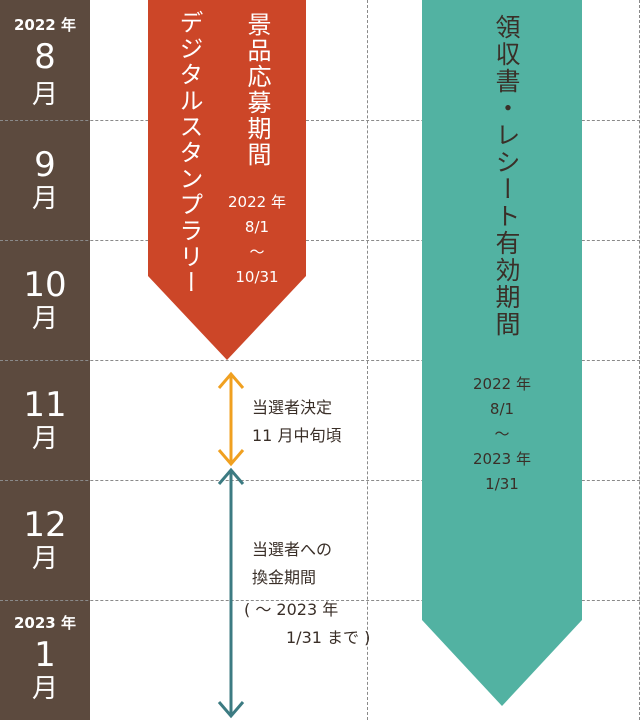 Image resolution: width=640 pixels, height=720 pixels. What do you see at coordinates (45, 623) in the screenshot?
I see `year-label: 2023 年` at bounding box center [45, 623].